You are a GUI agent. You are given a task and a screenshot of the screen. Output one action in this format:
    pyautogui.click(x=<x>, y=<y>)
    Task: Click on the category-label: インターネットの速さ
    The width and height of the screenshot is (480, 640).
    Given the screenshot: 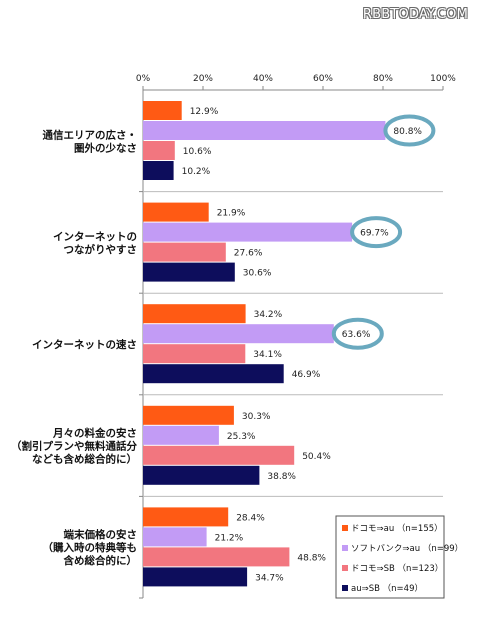 What is the action you would take?
    pyautogui.click(x=84, y=344)
    